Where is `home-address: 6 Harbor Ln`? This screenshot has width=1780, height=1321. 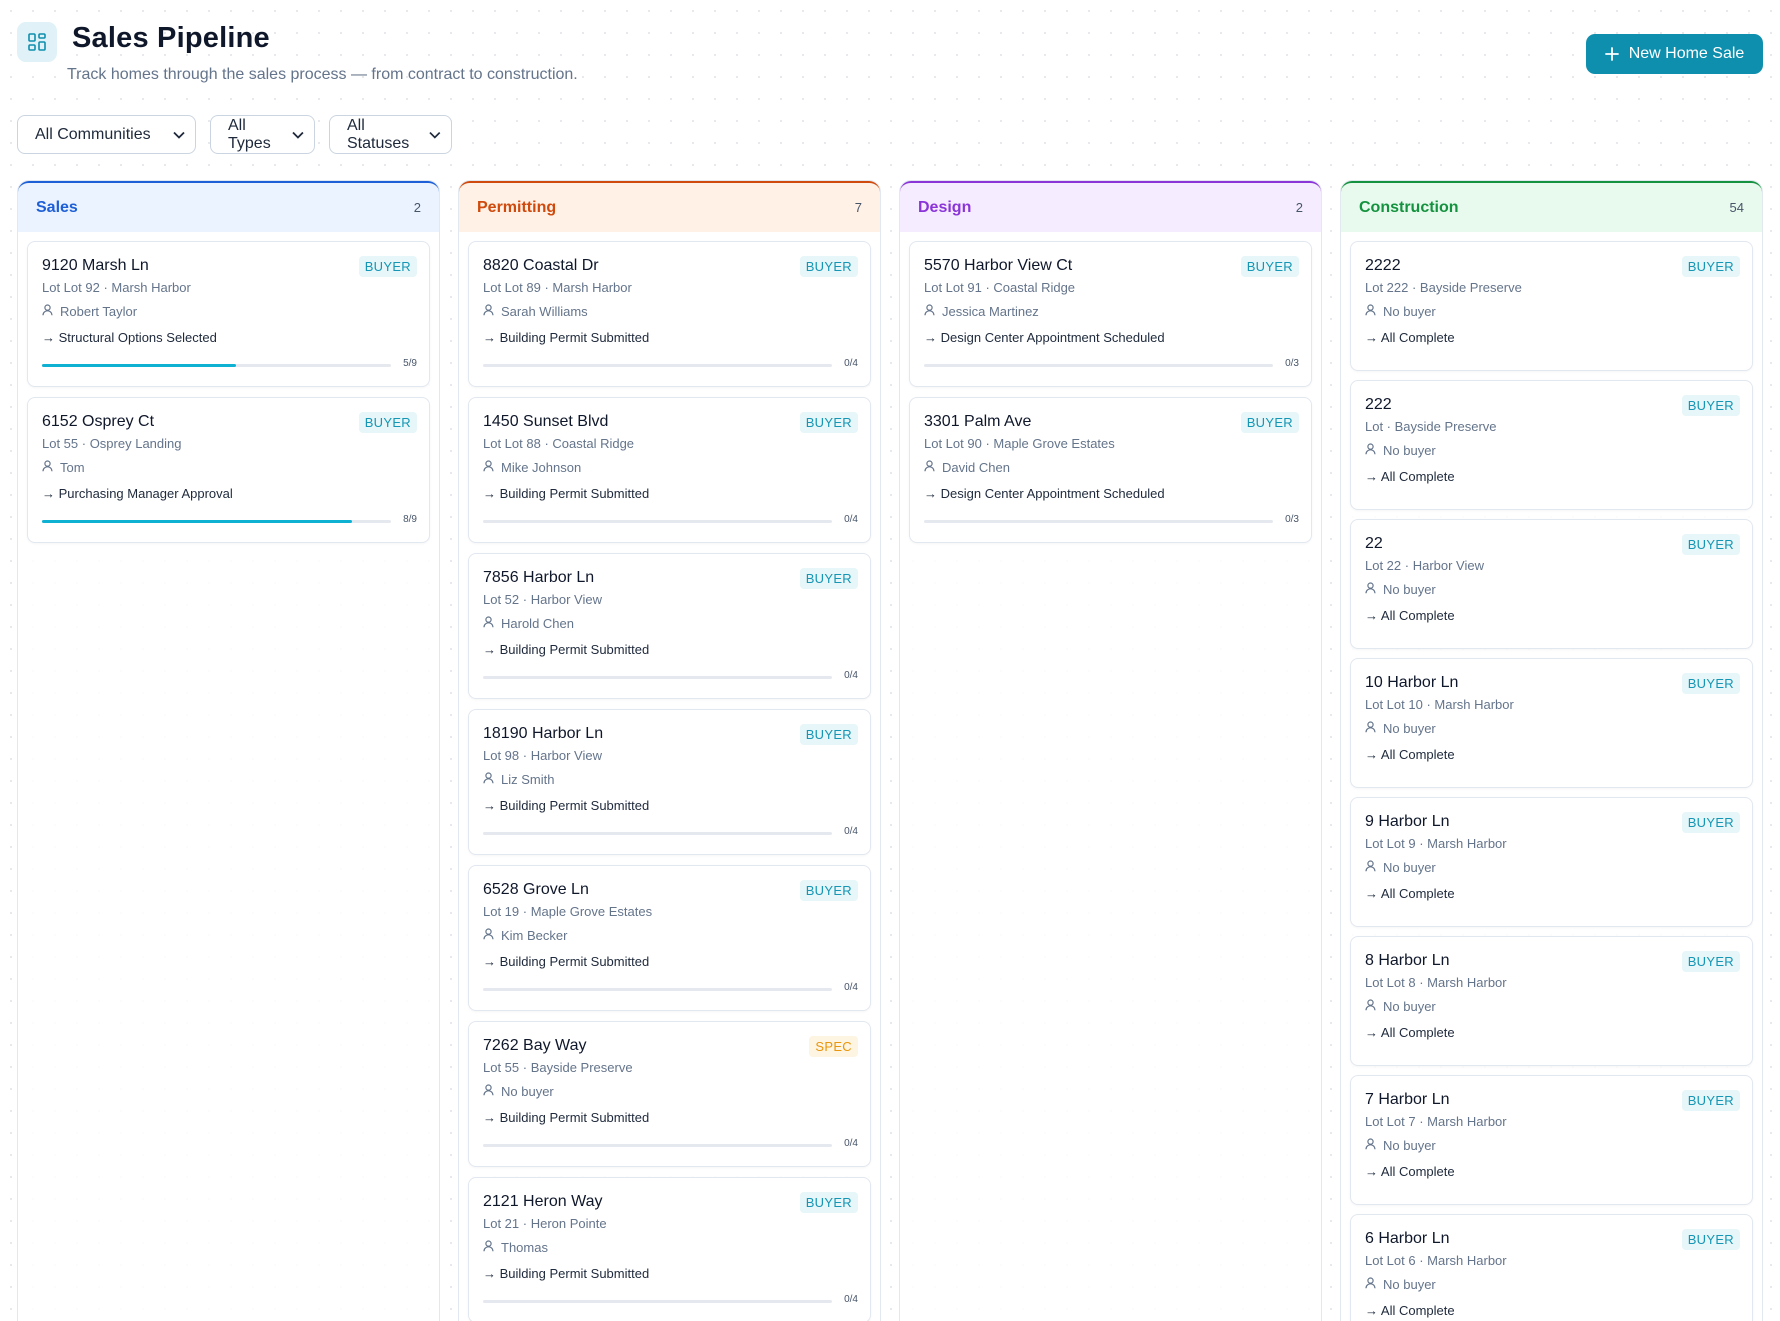 home-address: 6 Harbor Ln is located at coordinates (1407, 1238).